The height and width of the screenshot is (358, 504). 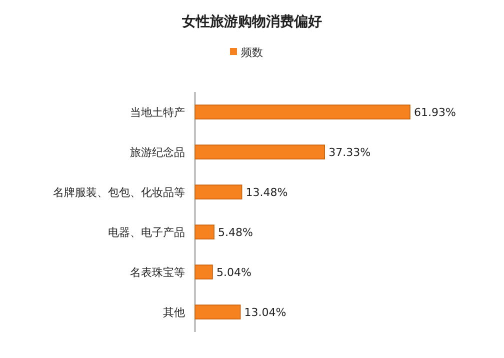 I want to click on legend: 频数, so click(x=246, y=52).